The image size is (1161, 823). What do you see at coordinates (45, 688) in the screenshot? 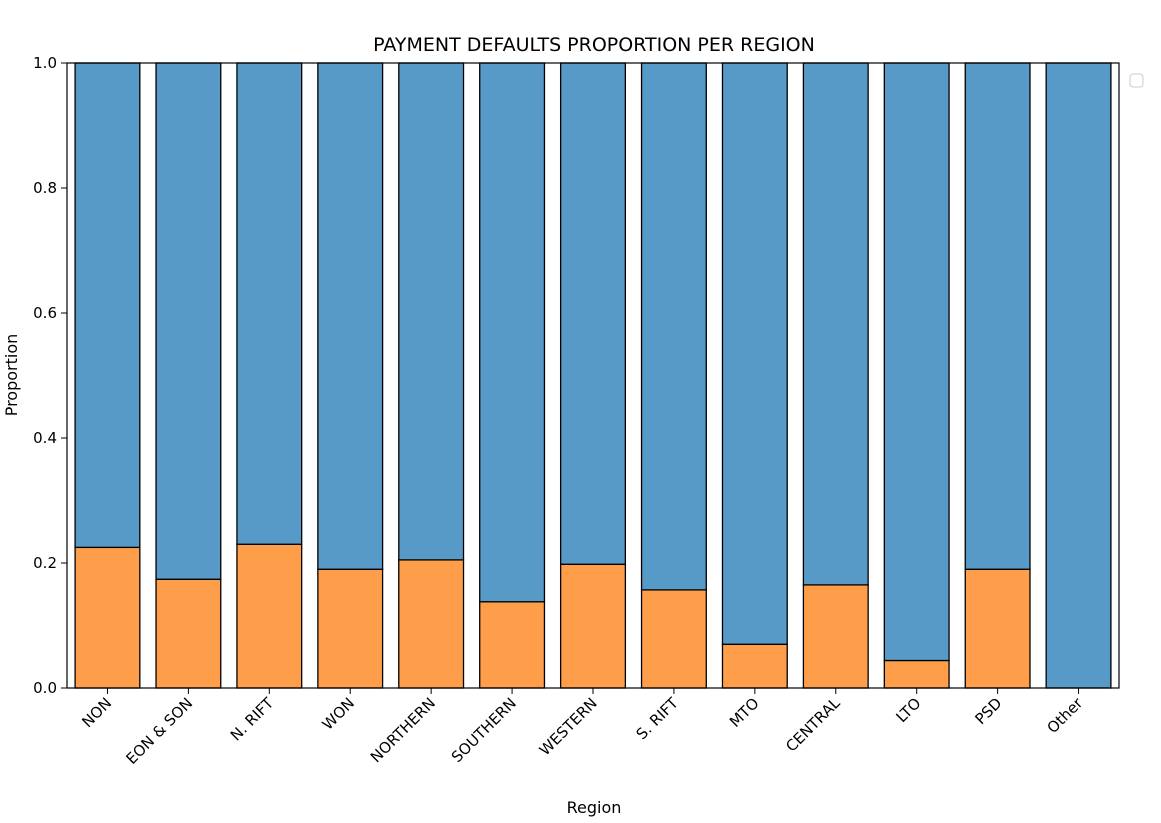
I see `y-tick-label: 0.0` at bounding box center [45, 688].